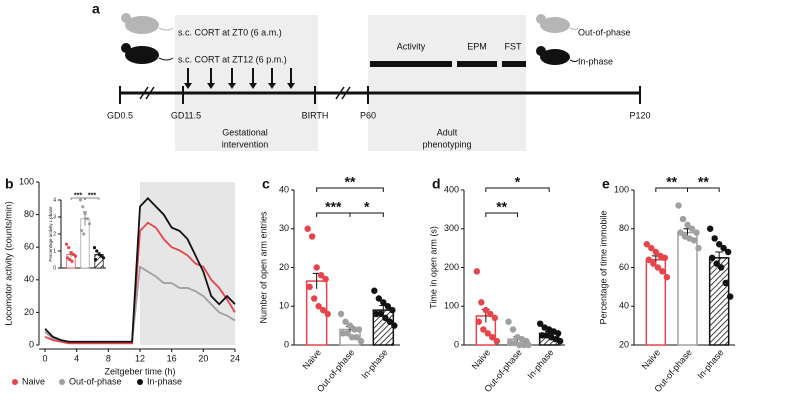  Describe the element at coordinates (92, 195) in the screenshot. I see `significance-label: ***` at that location.